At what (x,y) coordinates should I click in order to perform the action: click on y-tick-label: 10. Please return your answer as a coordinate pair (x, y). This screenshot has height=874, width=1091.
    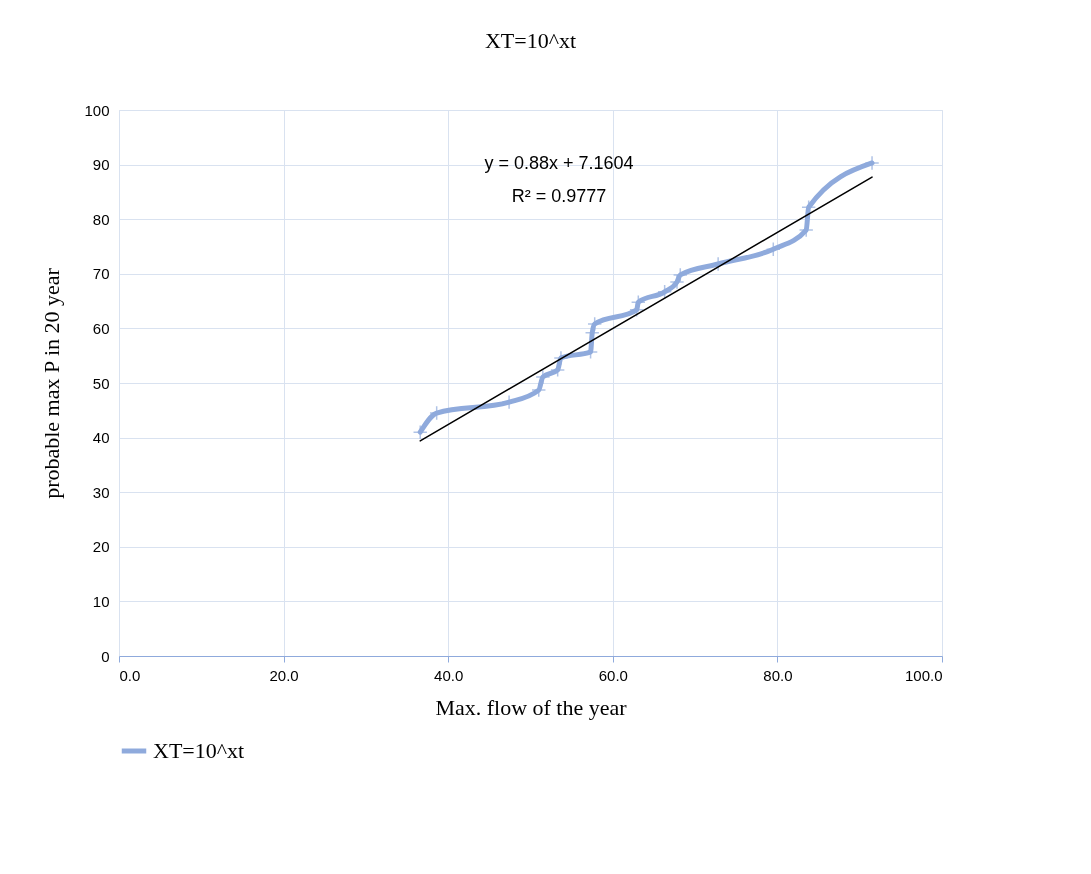
    Looking at the image, I should click on (101, 601).